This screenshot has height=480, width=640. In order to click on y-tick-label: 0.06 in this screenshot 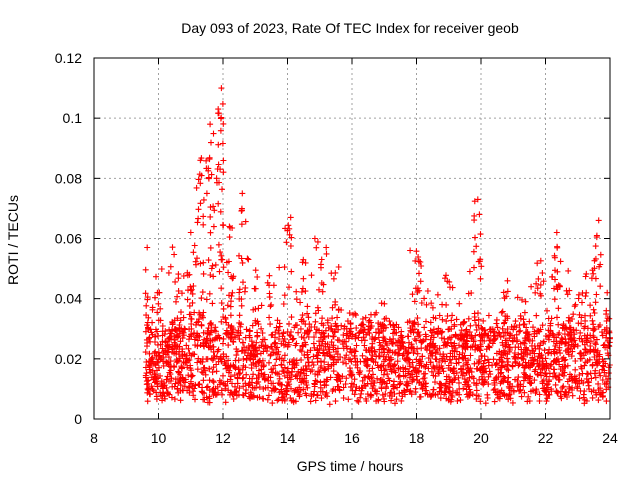, I will do `click(68, 239)`.